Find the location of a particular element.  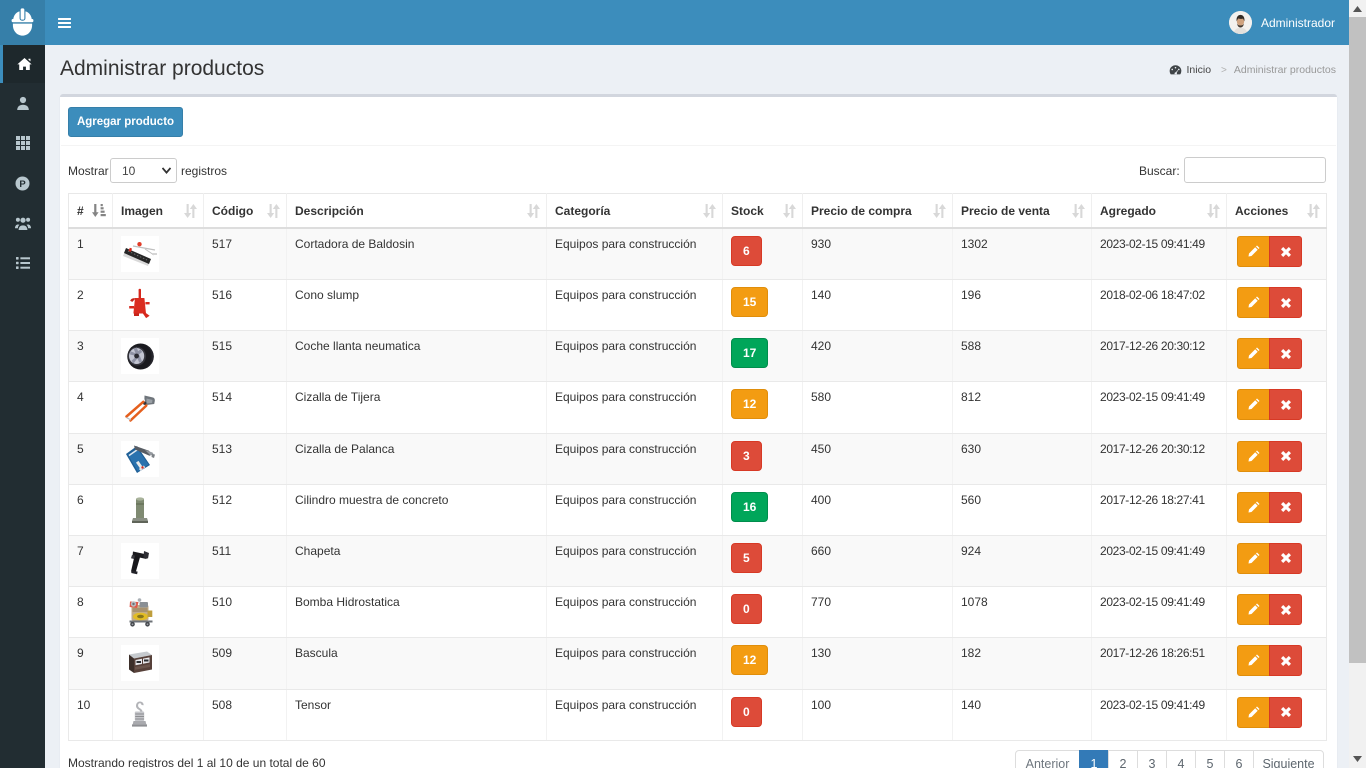

svg-text: P is located at coordinates (22, 184).